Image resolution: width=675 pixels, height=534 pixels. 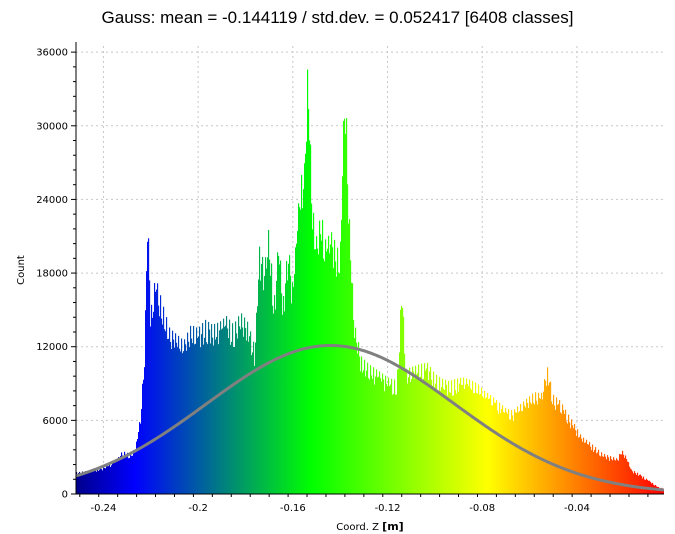 I want to click on y-tick-label: 12000, so click(x=52, y=347).